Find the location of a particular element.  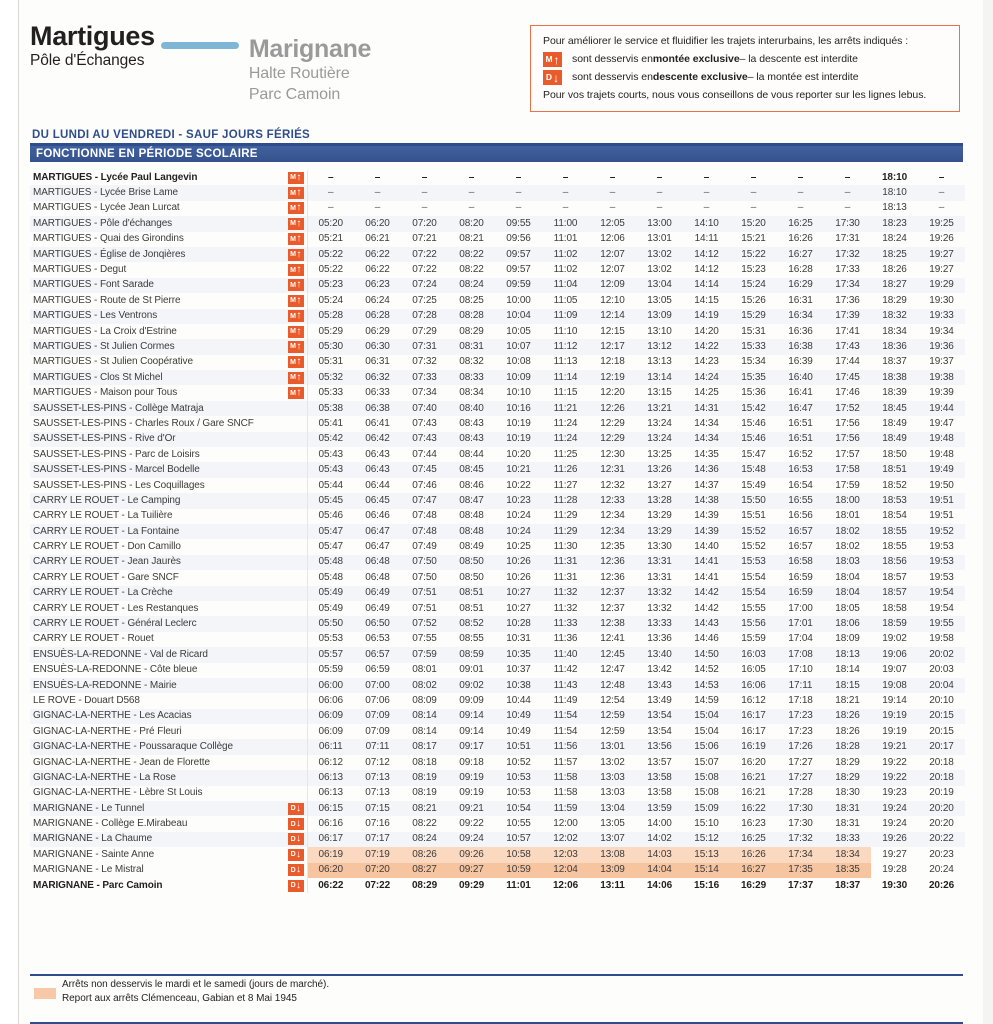

period-of-service-label: FONCTIONNE EN PÉRIODE SCOLAIRE is located at coordinates (496, 153).